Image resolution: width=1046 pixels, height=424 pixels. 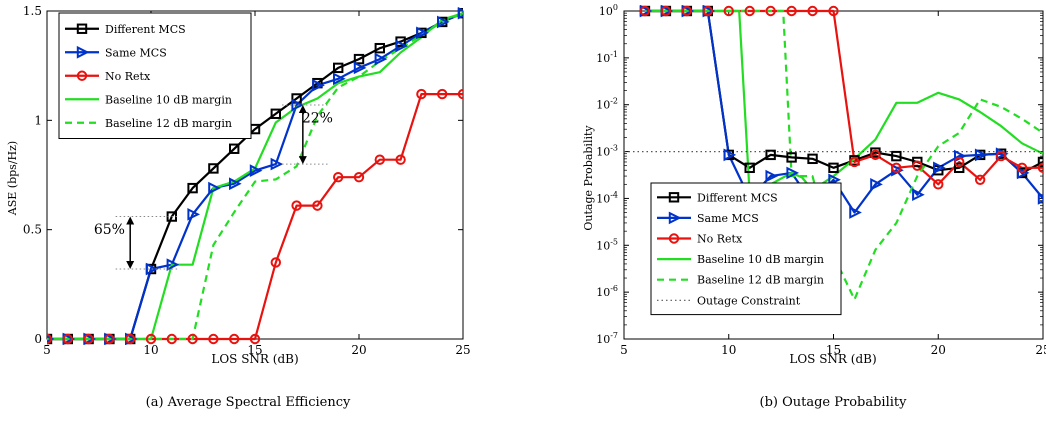 I want to click on ase-y-axis-label: ASE (bps/Hz), so click(x=12, y=178).